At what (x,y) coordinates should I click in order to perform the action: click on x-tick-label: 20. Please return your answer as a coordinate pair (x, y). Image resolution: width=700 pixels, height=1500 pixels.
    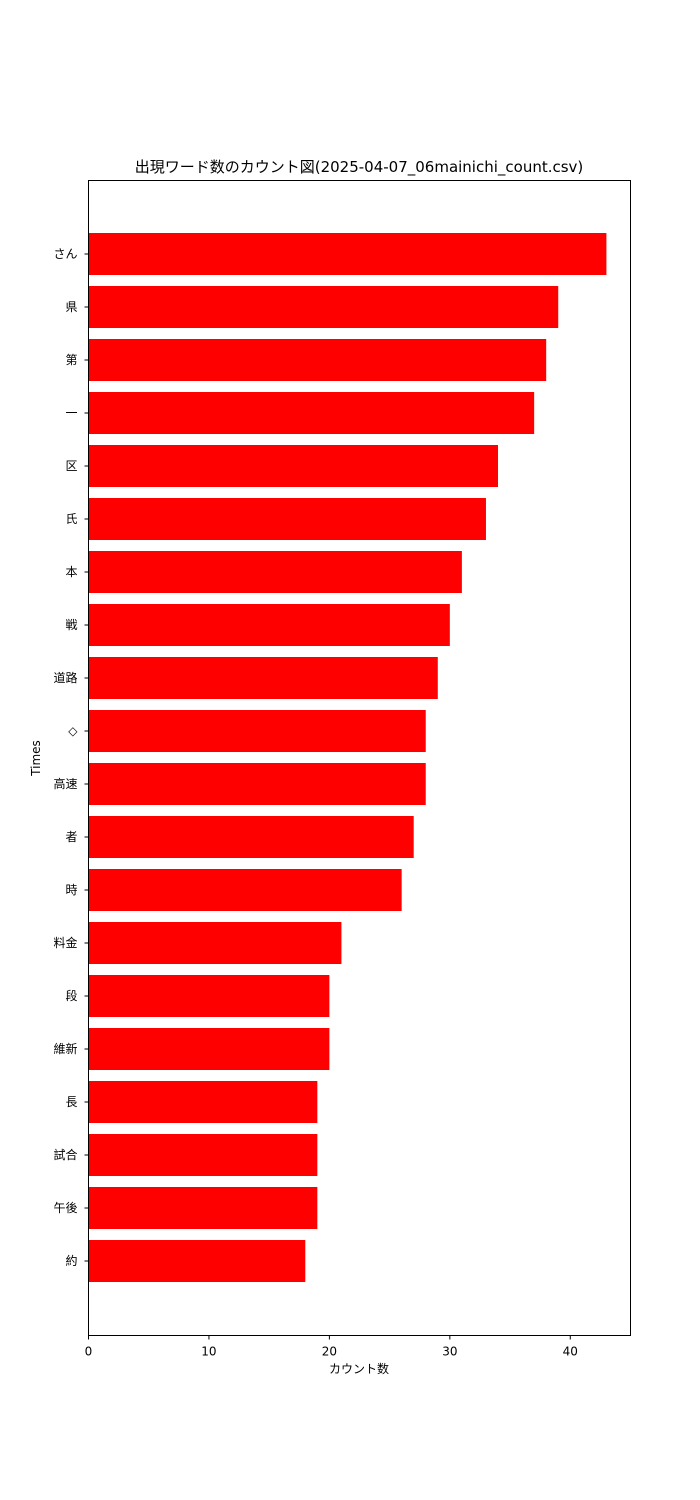
    Looking at the image, I should click on (329, 1352).